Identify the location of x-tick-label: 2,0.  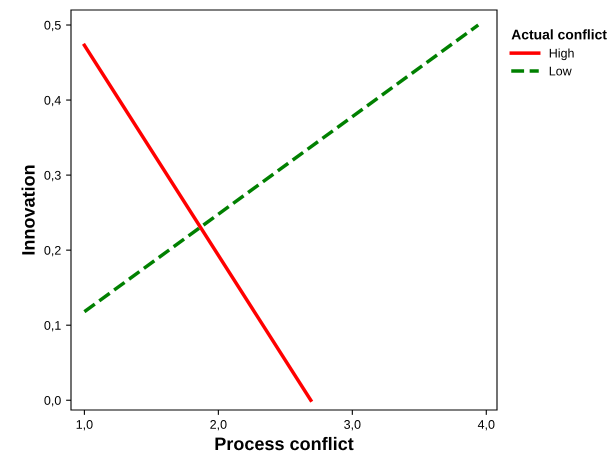
(218, 425).